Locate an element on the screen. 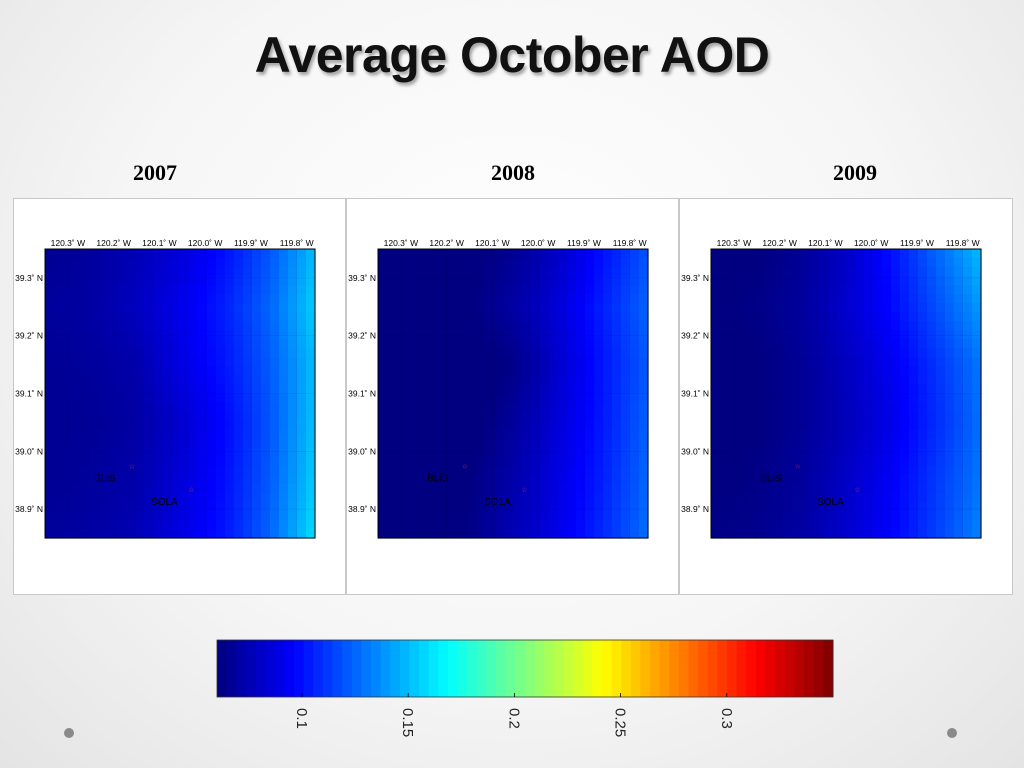 The image size is (1024, 768). y-tick-label: 39.0˚ N is located at coordinates (29, 451).